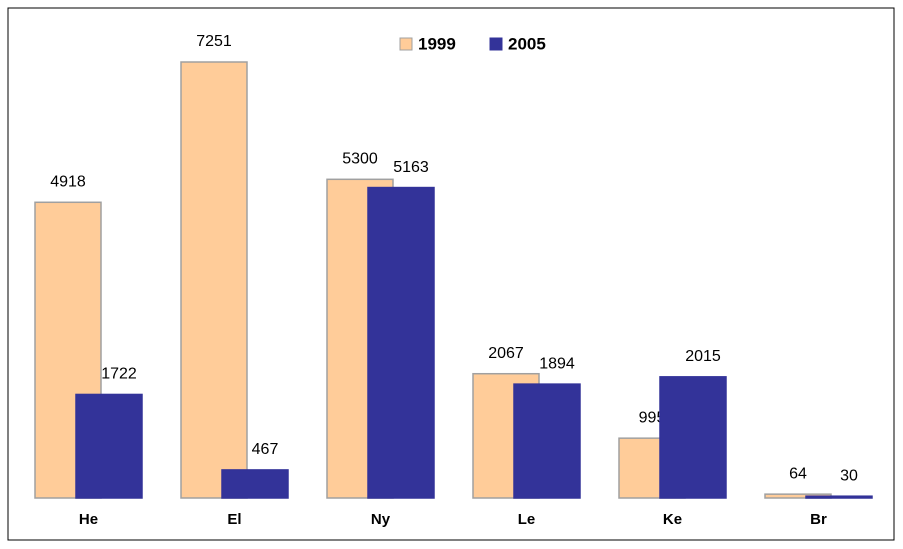  What do you see at coordinates (672, 519) in the screenshot?
I see `x-tick-label: Ke` at bounding box center [672, 519].